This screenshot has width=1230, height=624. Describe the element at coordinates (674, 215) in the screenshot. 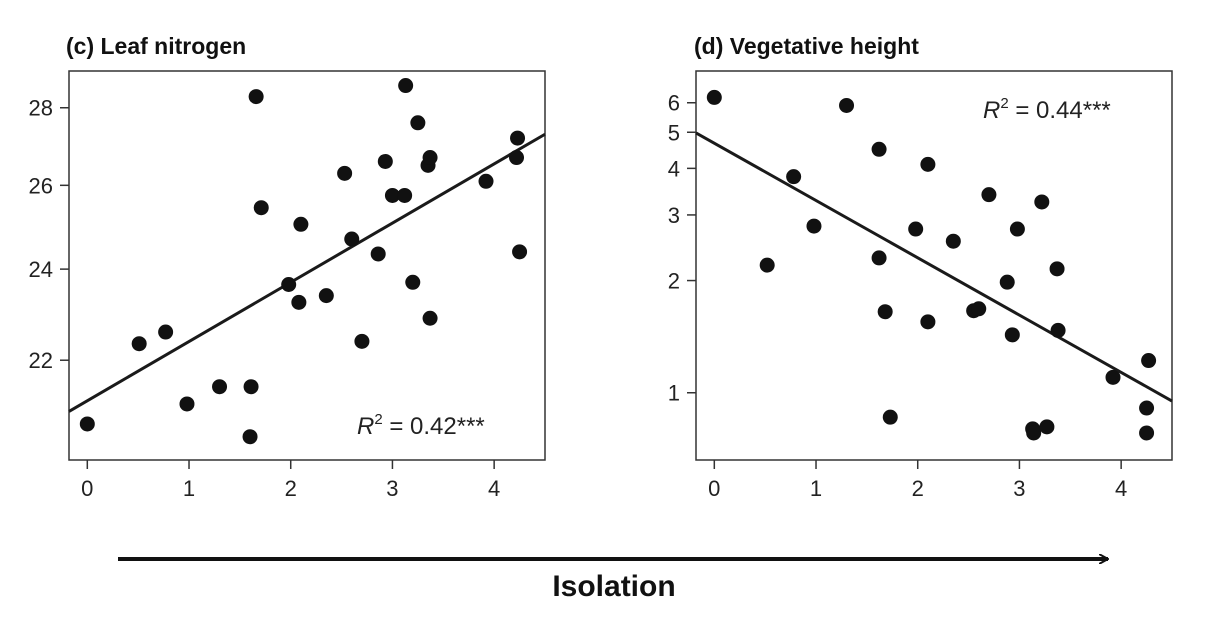

I see `y-tick-label: 3` at that location.